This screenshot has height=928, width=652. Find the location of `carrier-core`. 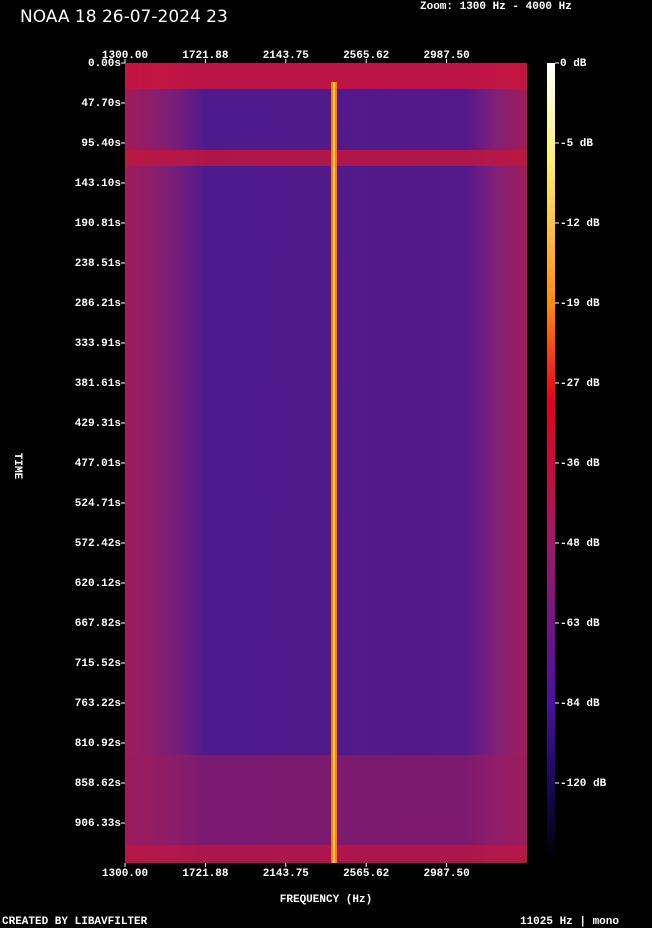

carrier-core is located at coordinates (334, 472).